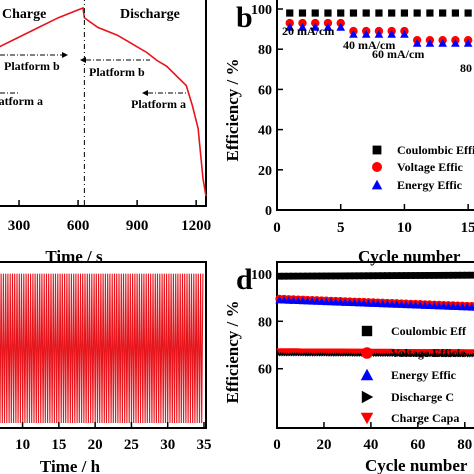 This screenshot has width=474, height=474. What do you see at coordinates (265, 90) in the screenshot?
I see `panel-b-ytick-label: 60` at bounding box center [265, 90].